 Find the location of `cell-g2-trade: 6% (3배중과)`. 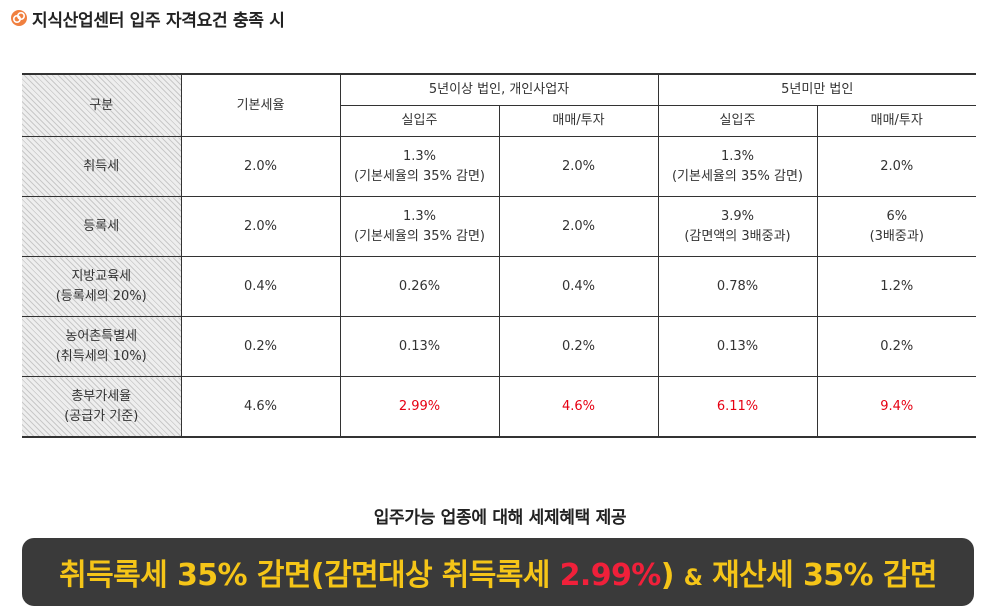

cell-g2-trade: 6% (3배중과) is located at coordinates (896, 226).